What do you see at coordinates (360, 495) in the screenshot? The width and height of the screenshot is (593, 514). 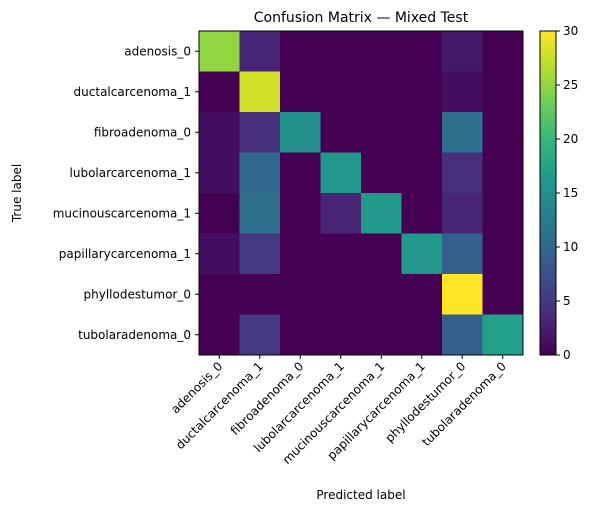 I see `x-axis-label: Predicted label` at bounding box center [360, 495].